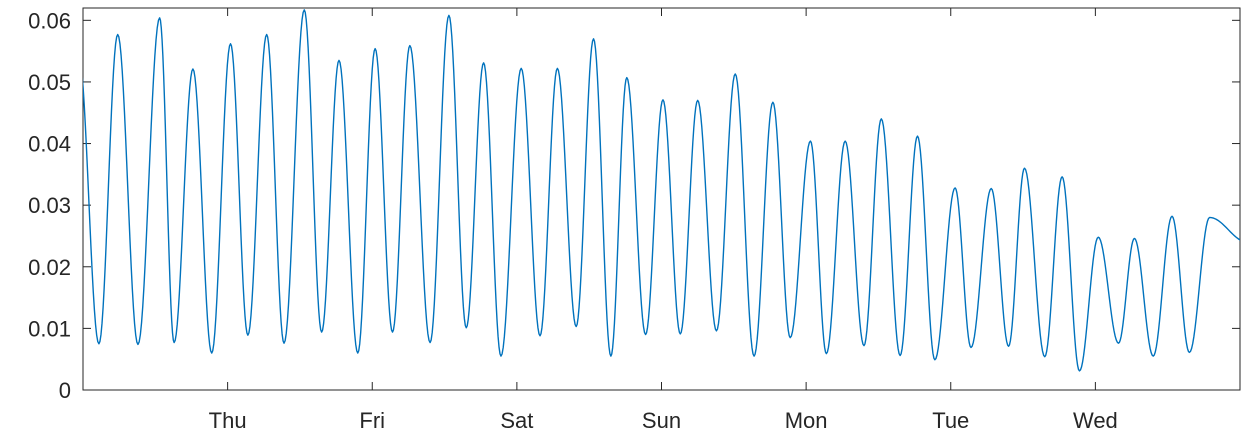 The image size is (1248, 437). Describe the element at coordinates (950, 420) in the screenshot. I see `x-tick-label: Tue` at that location.